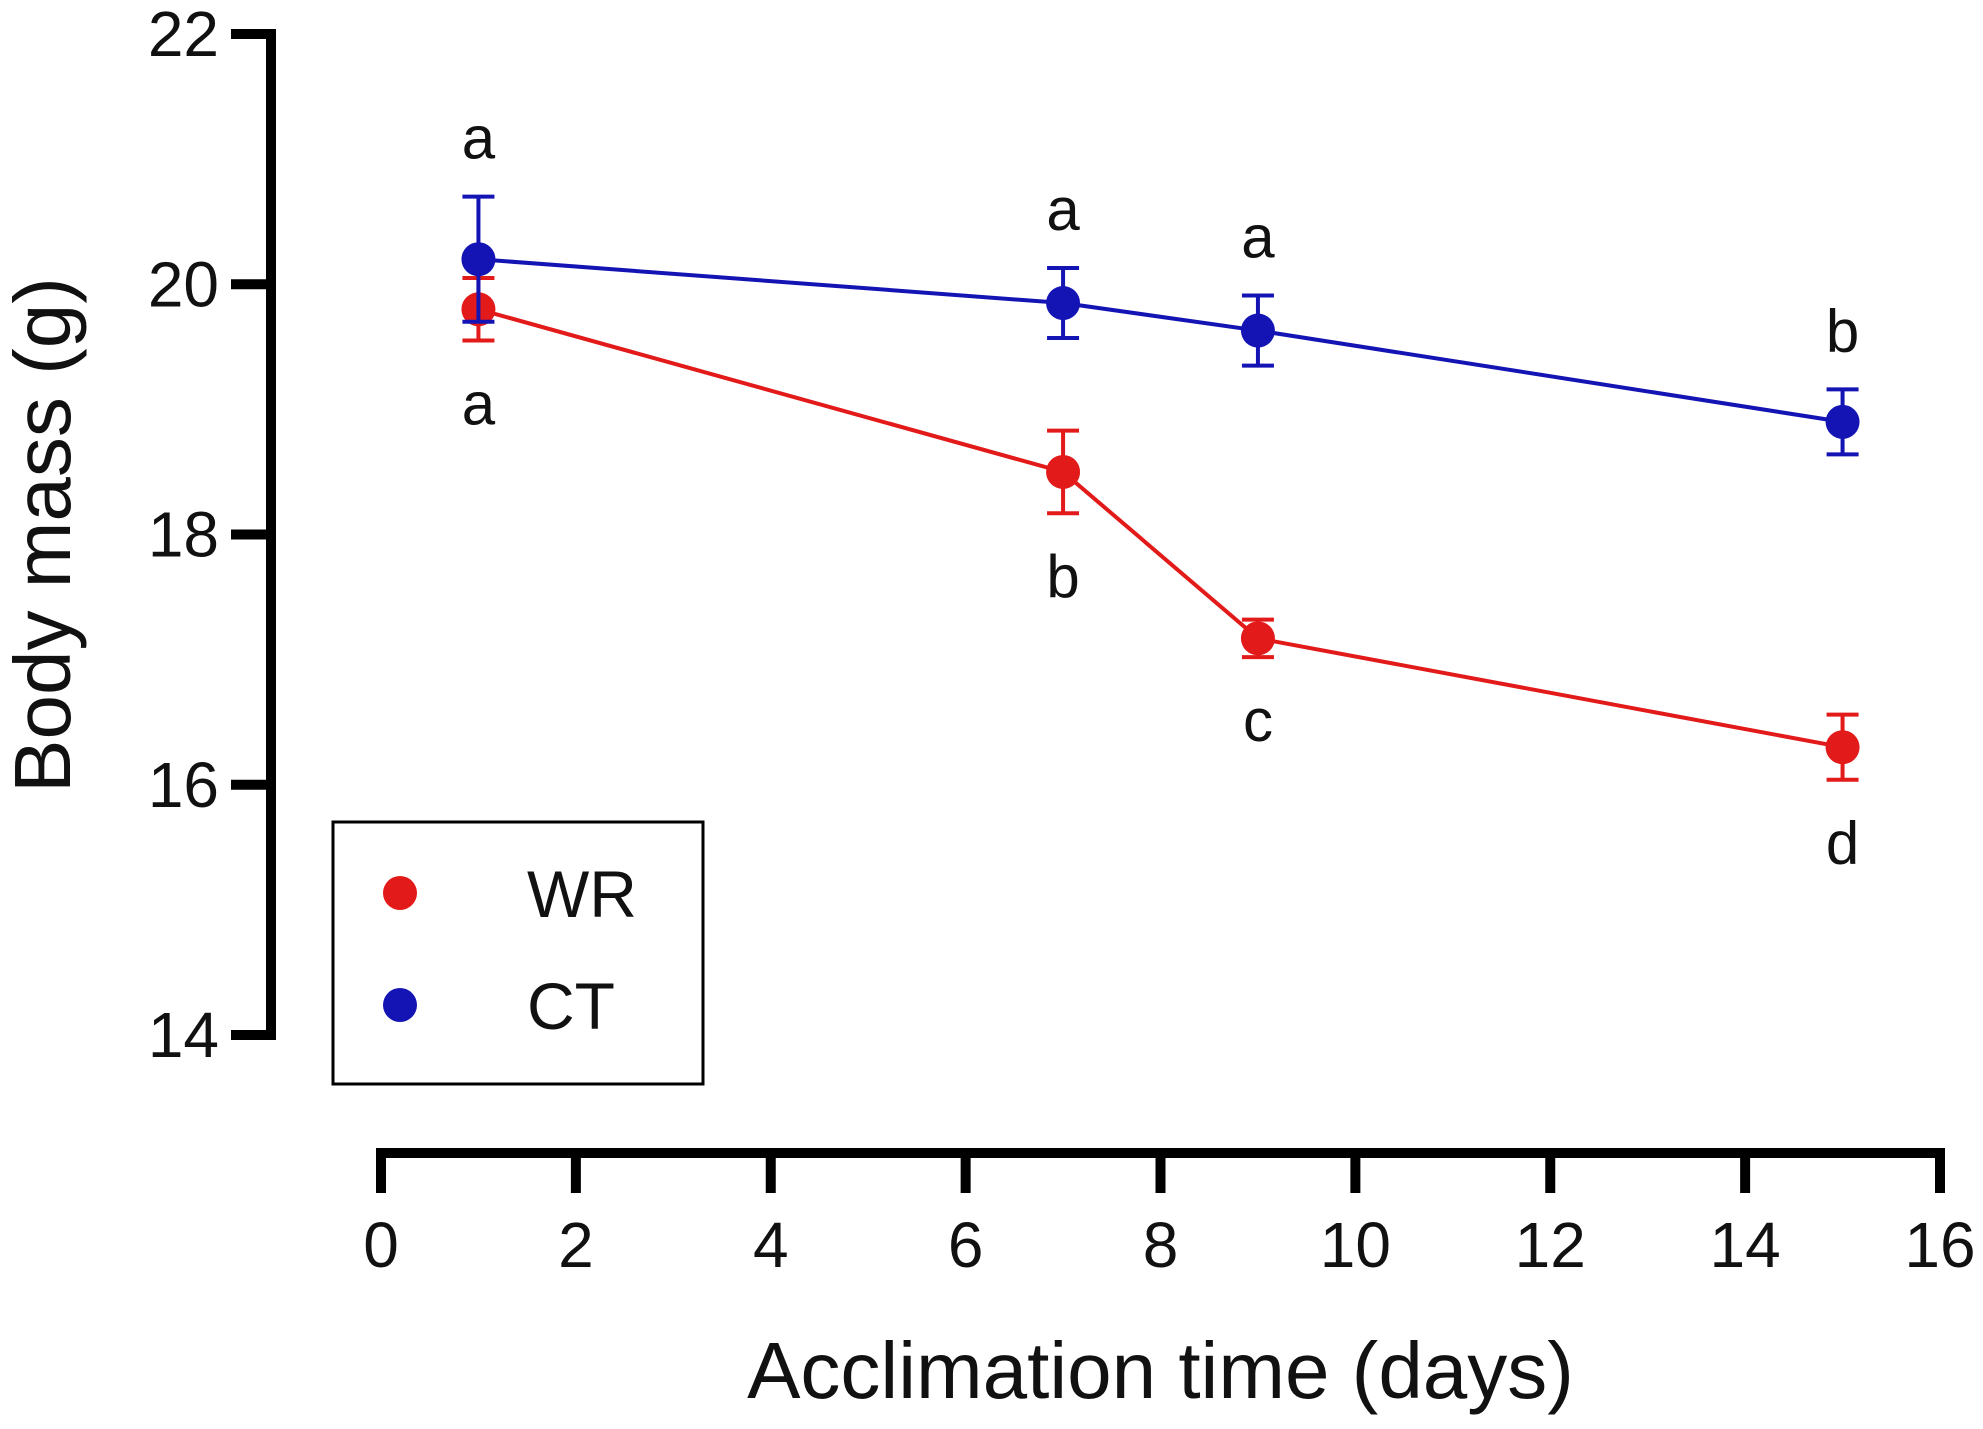 The image size is (1983, 1429). What do you see at coordinates (400, 893) in the screenshot?
I see `legend-marker-wr` at bounding box center [400, 893].